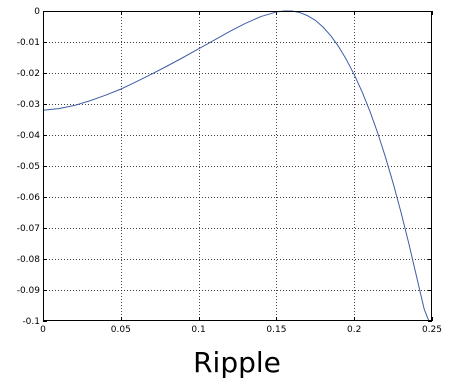 This screenshot has height=385, width=456. What do you see at coordinates (29, 291) in the screenshot?
I see `y-tick-label: -0.09` at bounding box center [29, 291].